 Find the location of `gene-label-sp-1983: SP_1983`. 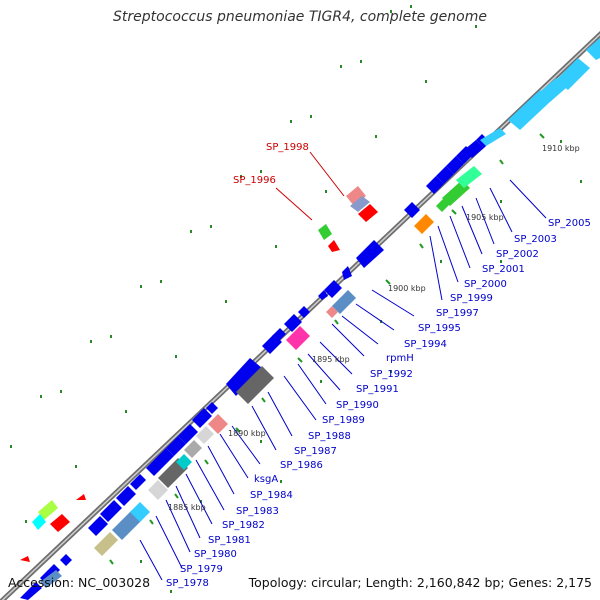

gene-label-sp-1983: SP_1983 is located at coordinates (257, 511).